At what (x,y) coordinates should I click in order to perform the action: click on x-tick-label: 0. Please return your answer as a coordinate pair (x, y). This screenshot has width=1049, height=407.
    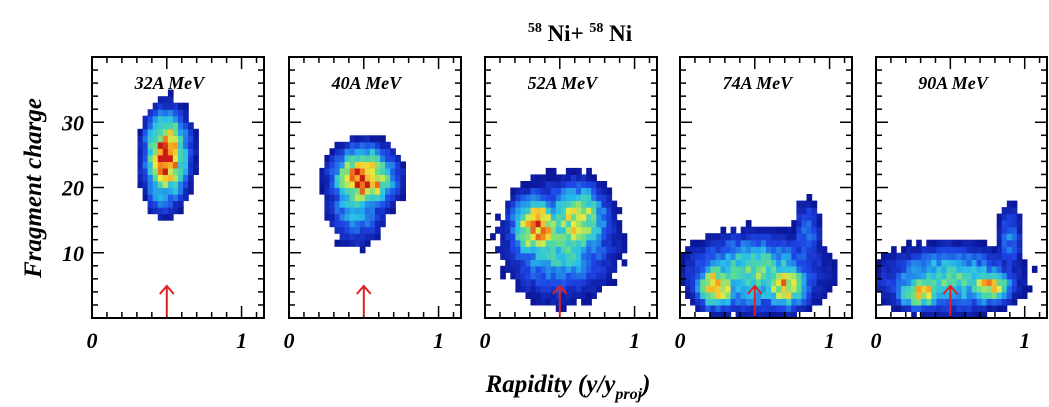
    Looking at the image, I should click on (289, 340).